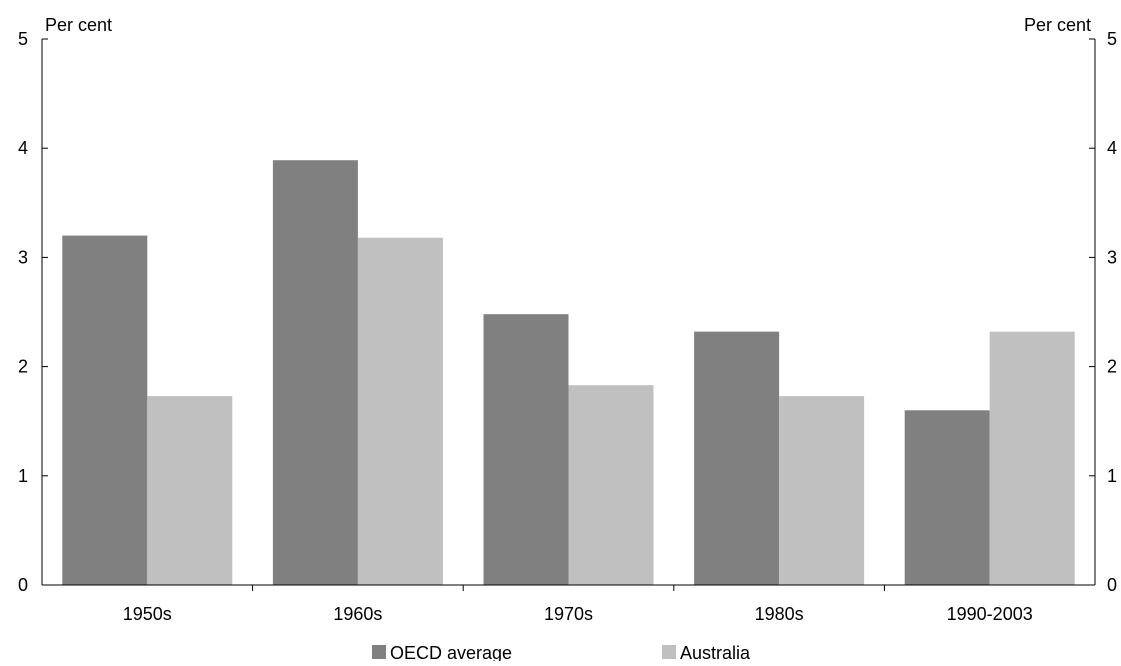 The image size is (1121, 666). What do you see at coordinates (1032, 458) in the screenshot?
I see `bar-australia-1990-2003` at bounding box center [1032, 458].